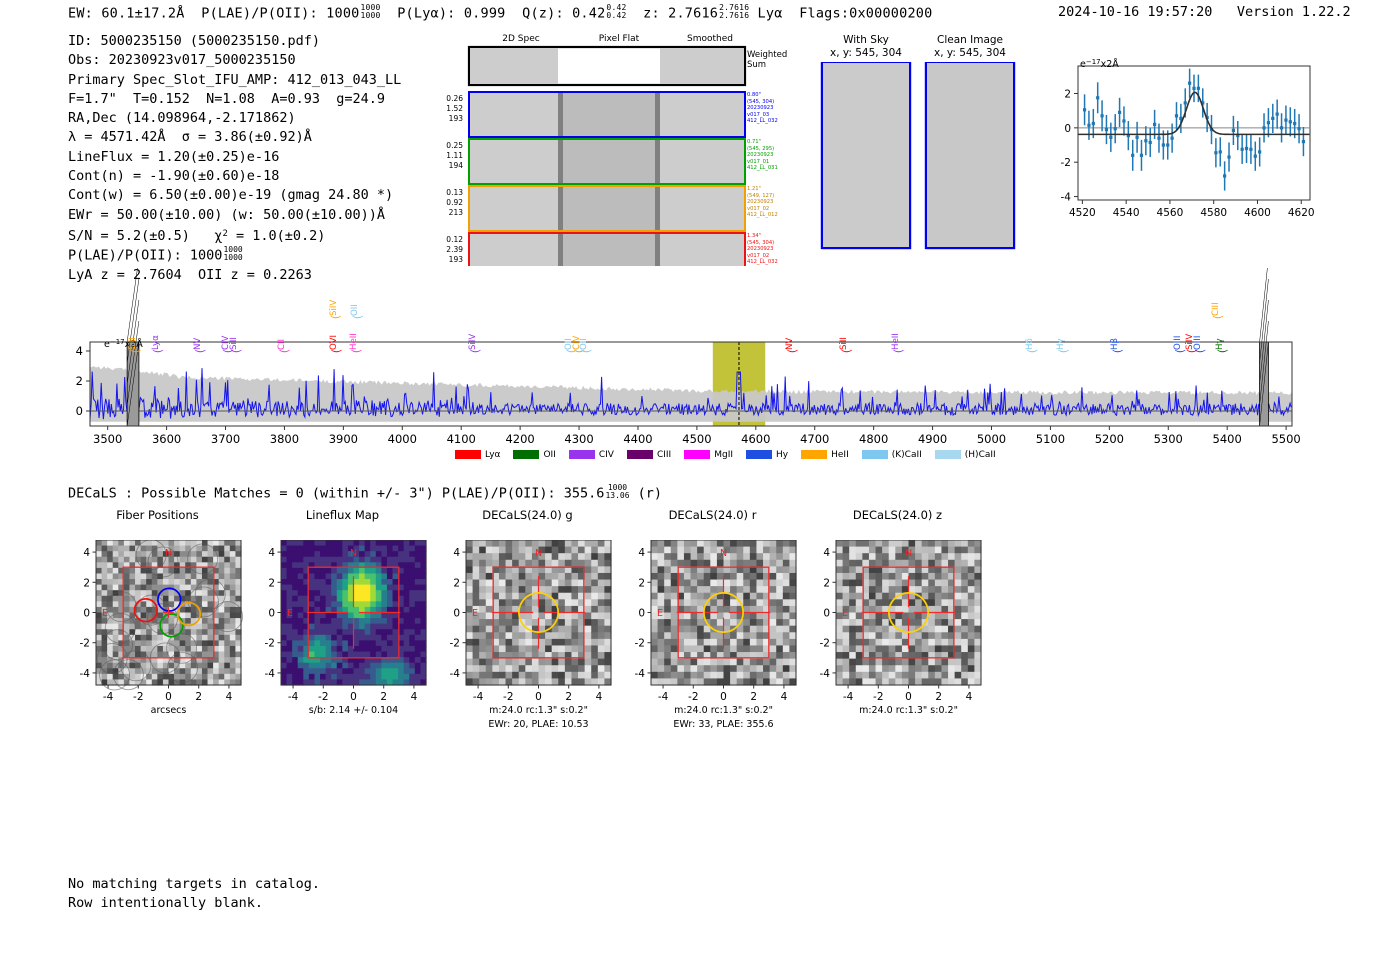  Describe the element at coordinates (1293, 12) in the screenshot. I see `header-version: Version 1.22.2` at that location.